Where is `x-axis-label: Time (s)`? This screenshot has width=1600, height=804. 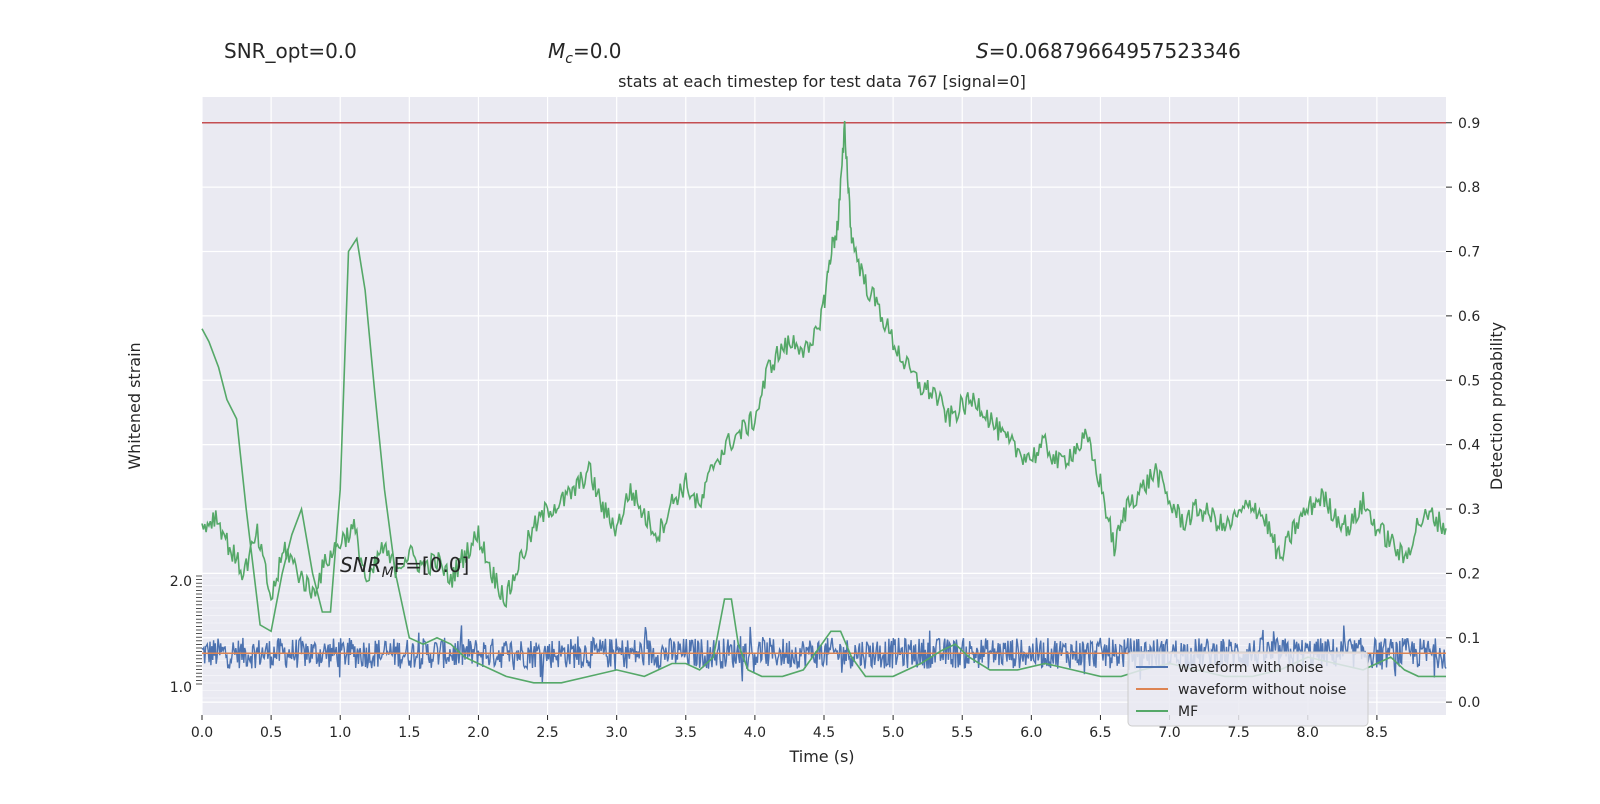 x-axis-label: Time (s) is located at coordinates (821, 756).